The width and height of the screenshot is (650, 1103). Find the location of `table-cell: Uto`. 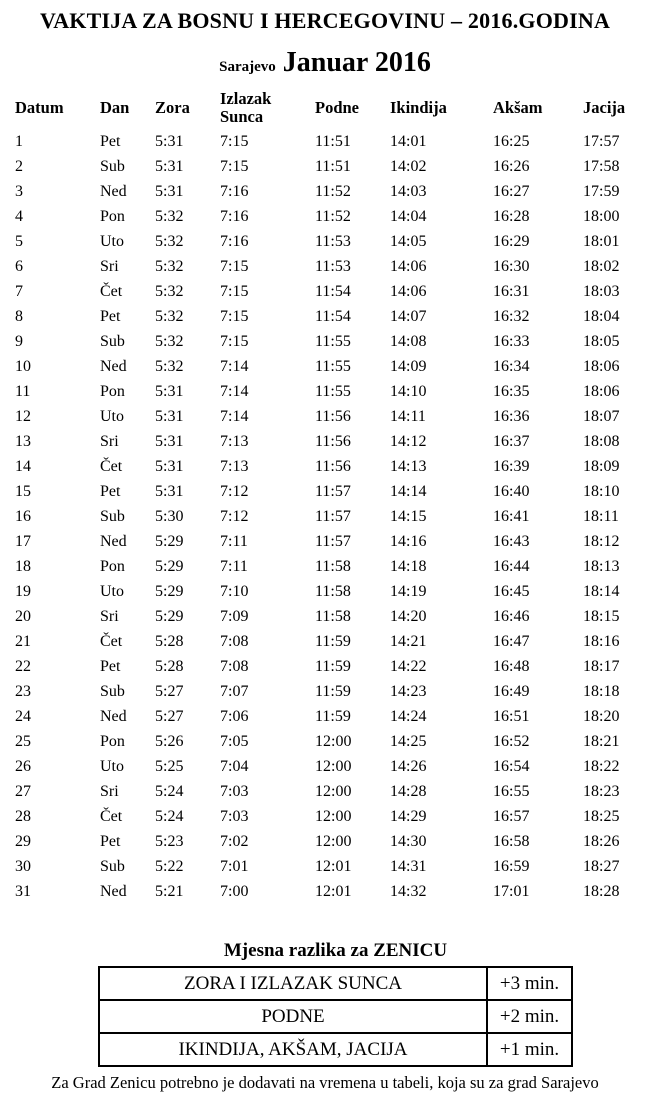

table-cell: Uto is located at coordinates (112, 766).